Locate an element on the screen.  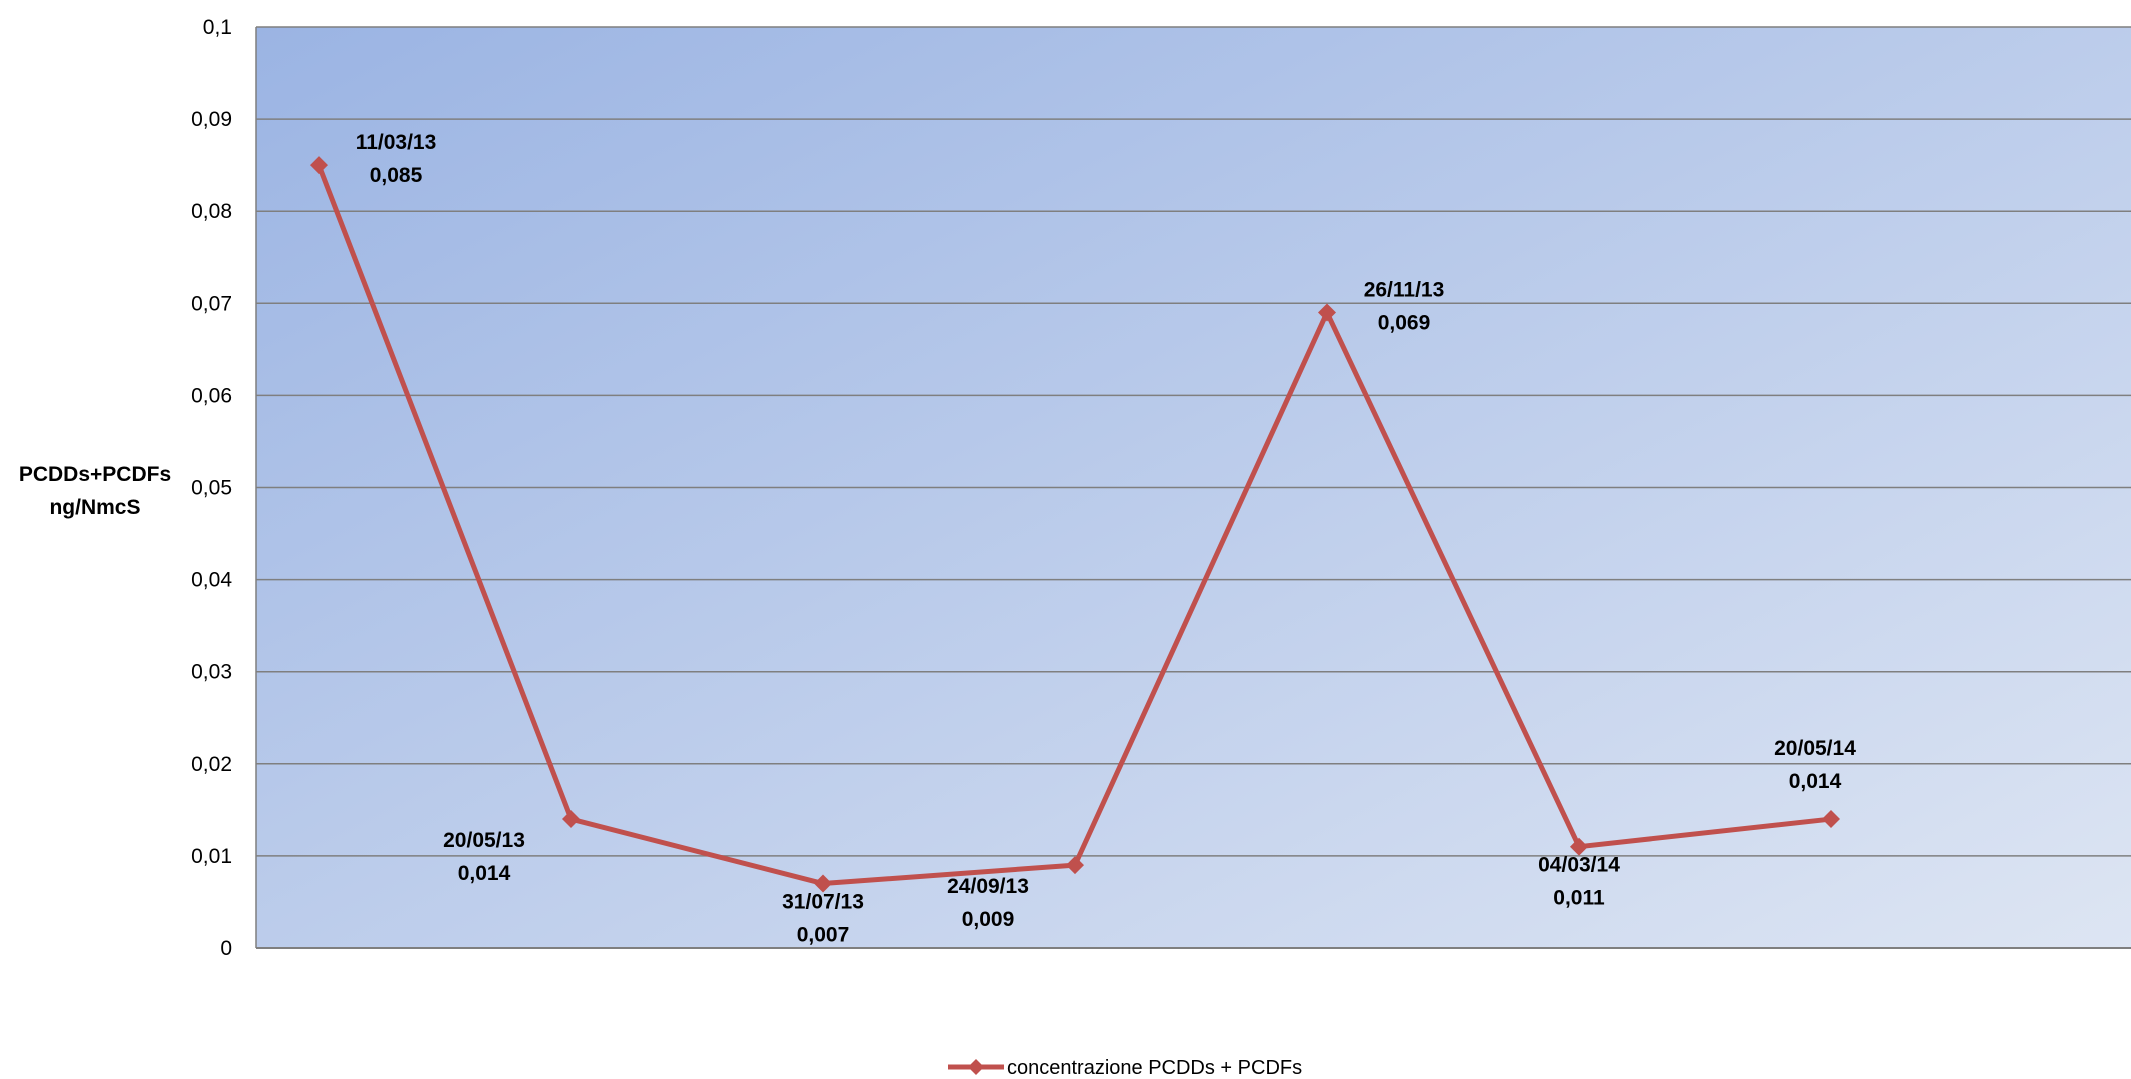
y-tick-label: 0,02 is located at coordinates (211, 764).